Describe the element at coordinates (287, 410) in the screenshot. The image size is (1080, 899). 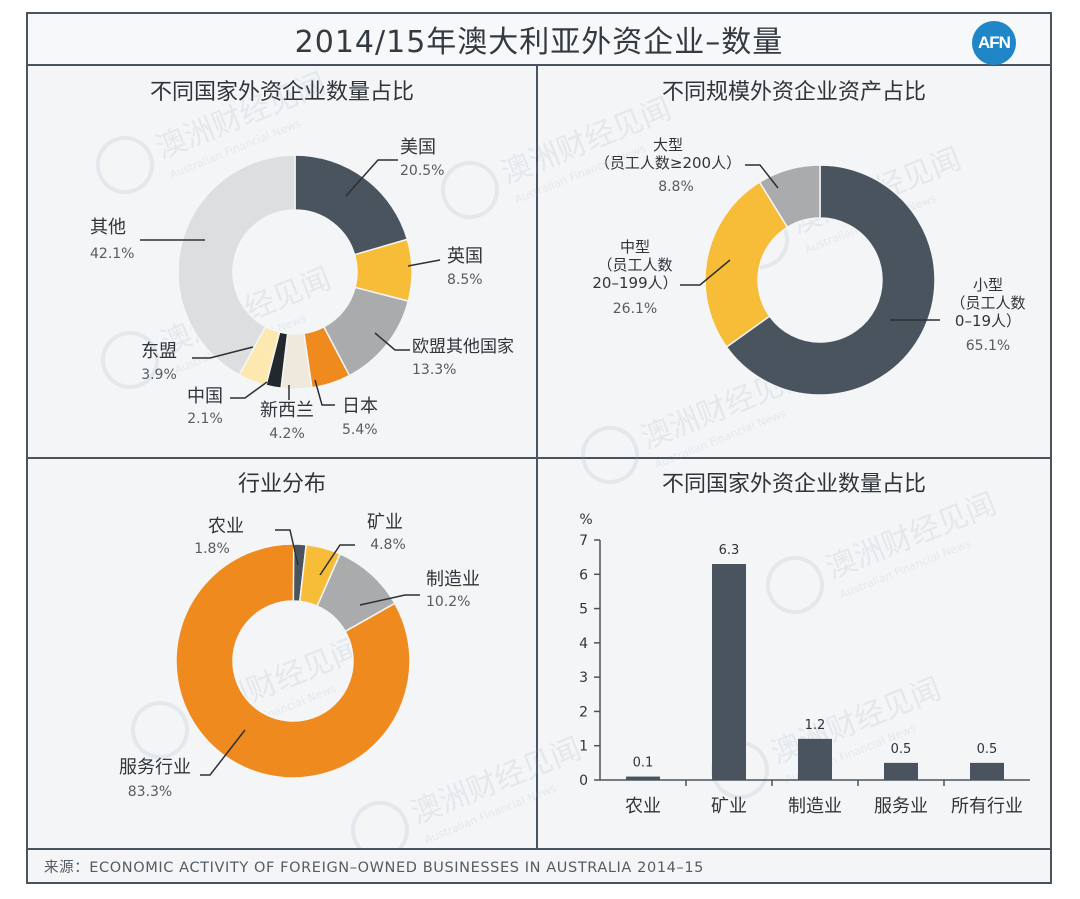
I see `country-label-4: 新西兰` at that location.